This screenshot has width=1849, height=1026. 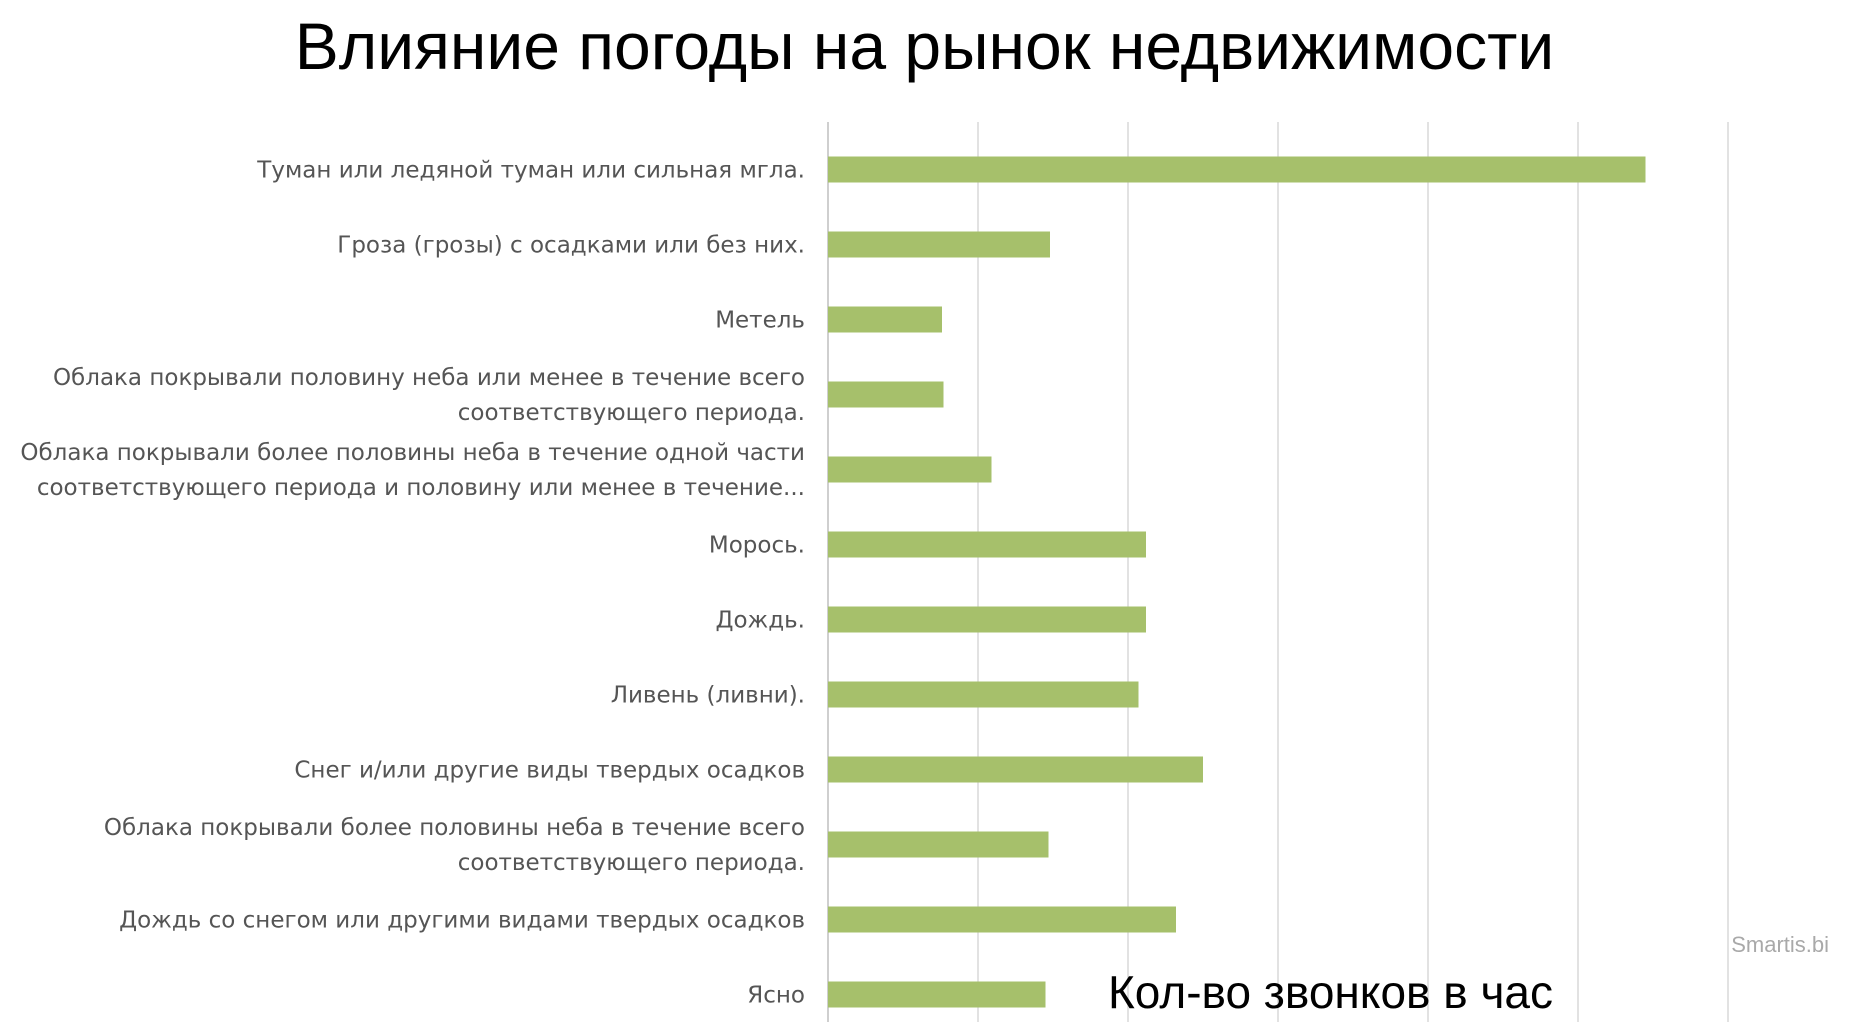 I want to click on category-label-line: Метель, so click(x=760, y=321).